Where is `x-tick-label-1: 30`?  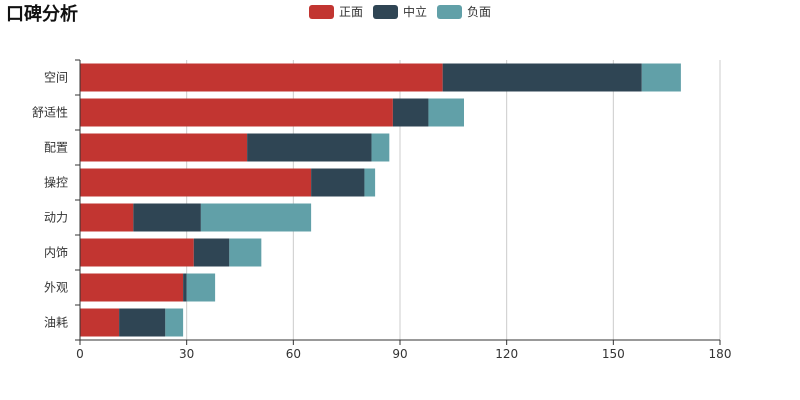
x-tick-label-1: 30 is located at coordinates (186, 354).